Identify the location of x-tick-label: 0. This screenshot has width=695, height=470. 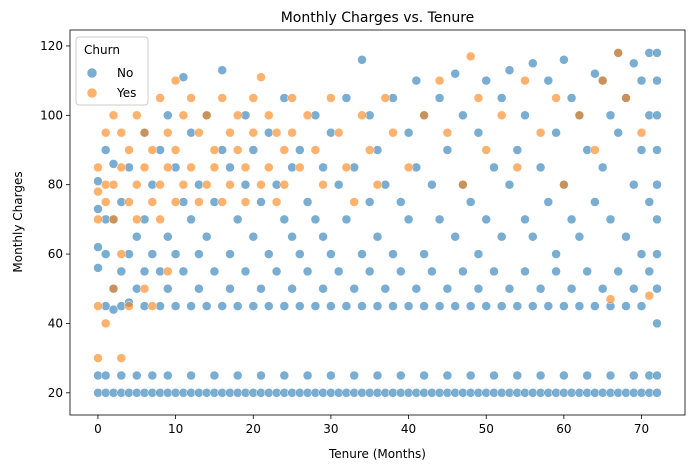
(98, 429).